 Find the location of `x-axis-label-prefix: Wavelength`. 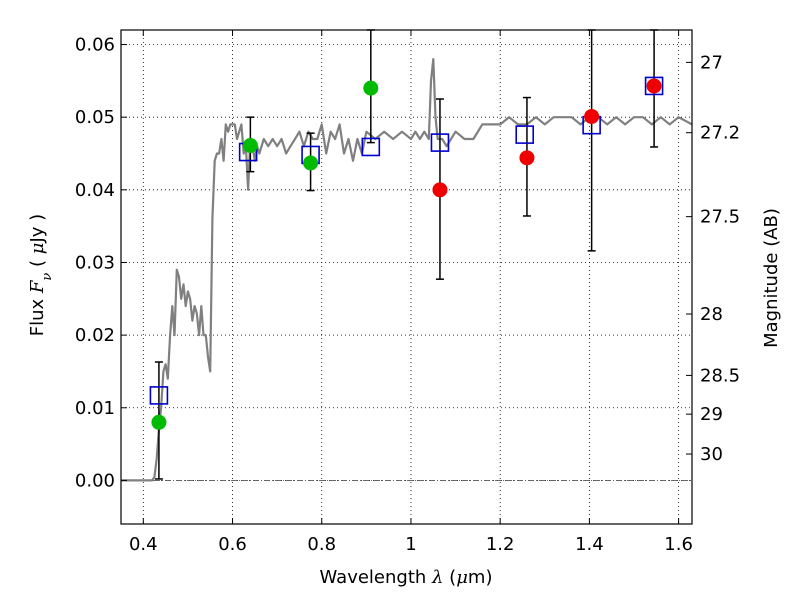

x-axis-label-prefix: Wavelength is located at coordinates (376, 577).